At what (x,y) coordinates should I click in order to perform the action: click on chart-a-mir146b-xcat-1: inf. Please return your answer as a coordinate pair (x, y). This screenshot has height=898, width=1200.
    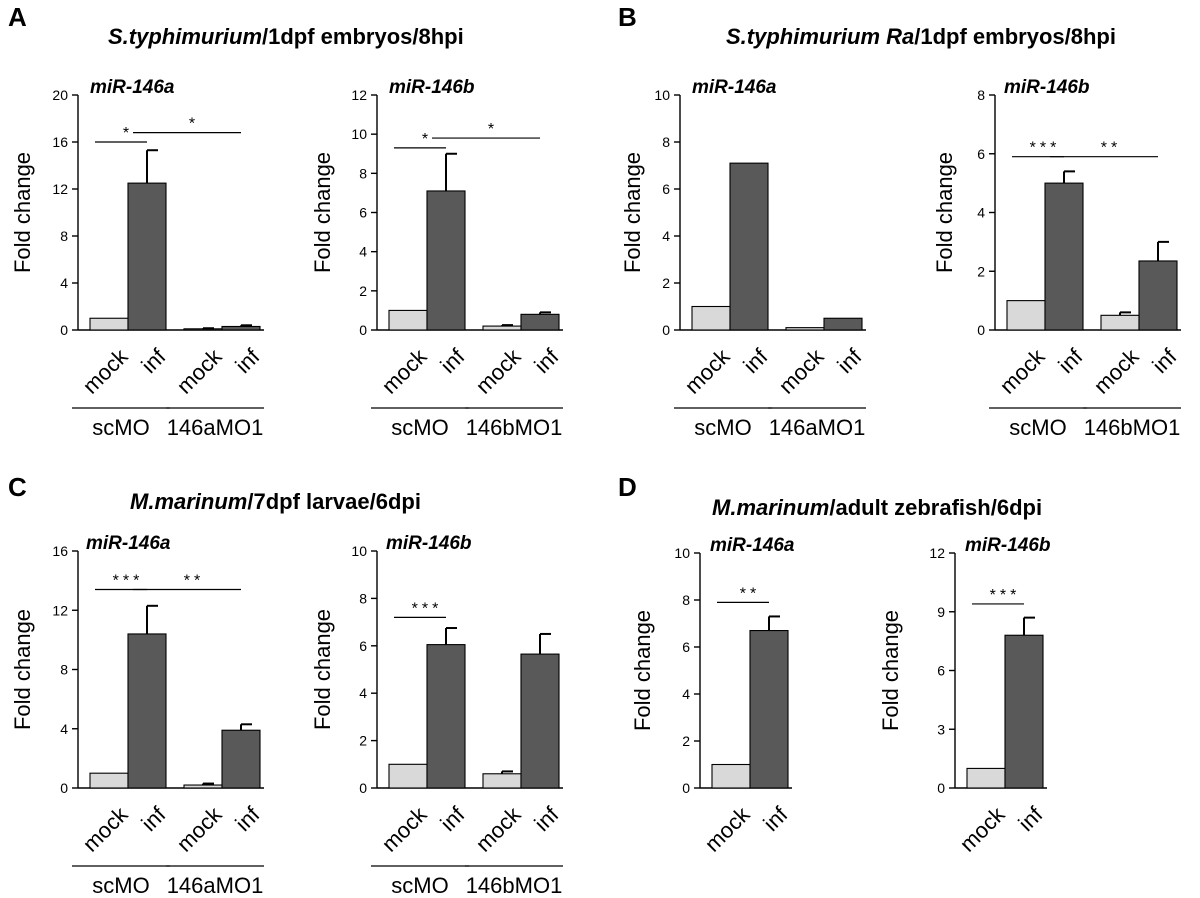
    Looking at the image, I should click on (452, 360).